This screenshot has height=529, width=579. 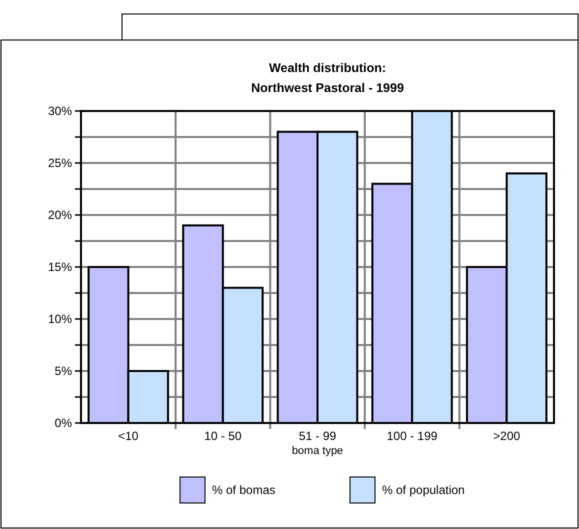 I want to click on legend-label: % of population, so click(x=423, y=490).